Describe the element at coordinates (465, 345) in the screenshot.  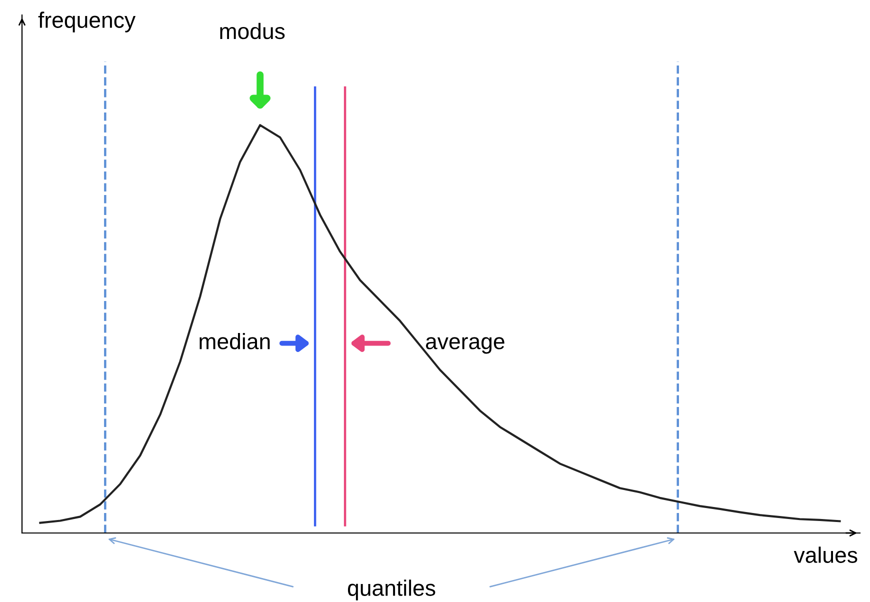
I see `annotation: average` at that location.